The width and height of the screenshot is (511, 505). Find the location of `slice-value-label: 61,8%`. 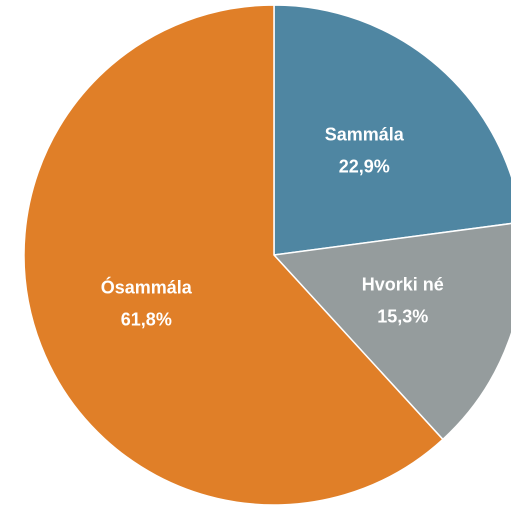

slice-value-label: 61,8% is located at coordinates (146, 319).